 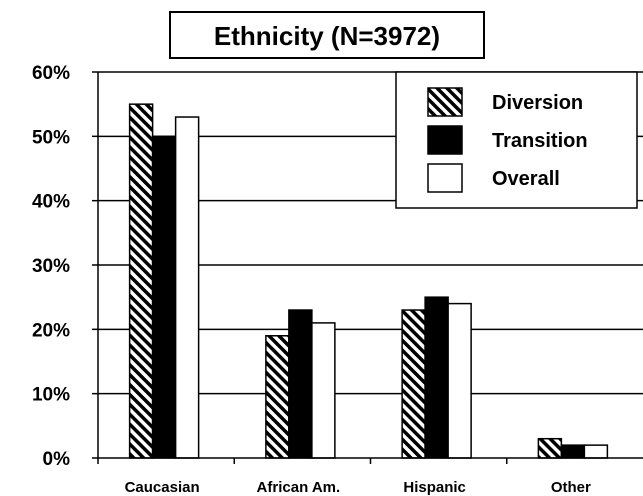 What do you see at coordinates (299, 487) in the screenshot?
I see `x-category-label: African Am.` at bounding box center [299, 487].